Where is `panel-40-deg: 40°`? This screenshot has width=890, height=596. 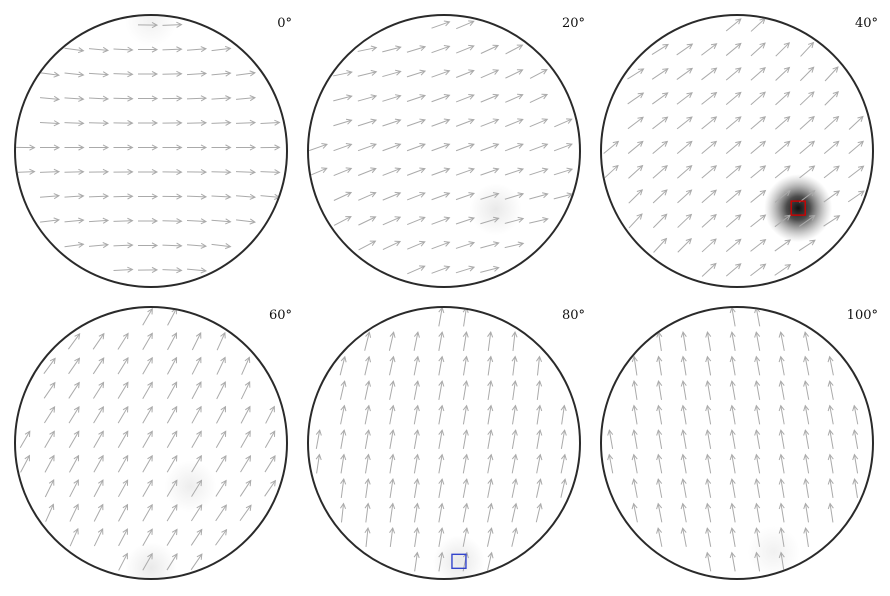
panel-40-deg: 40° is located at coordinates (739, 151).